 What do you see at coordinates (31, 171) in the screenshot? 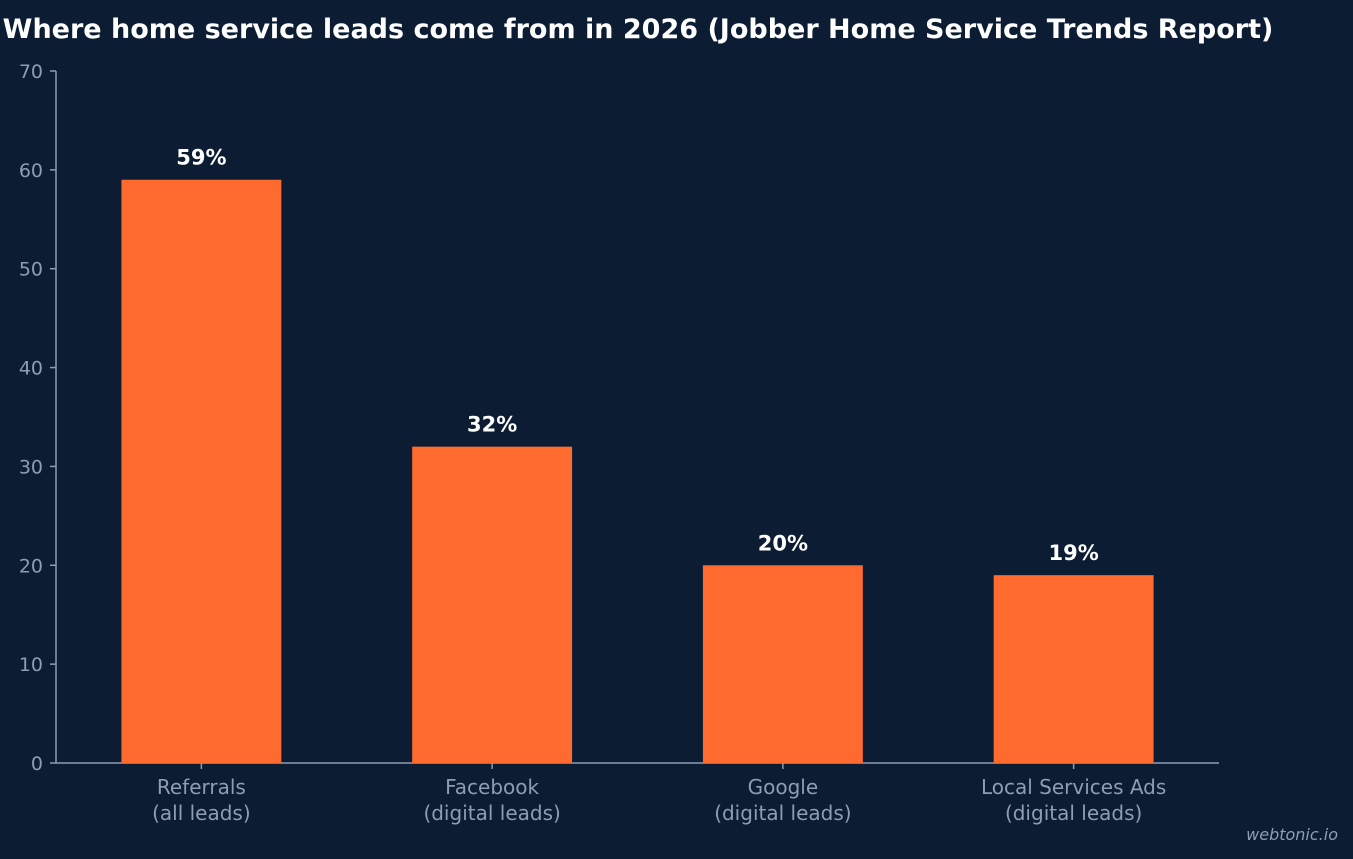
I see `y-tick-label: 60` at bounding box center [31, 171].